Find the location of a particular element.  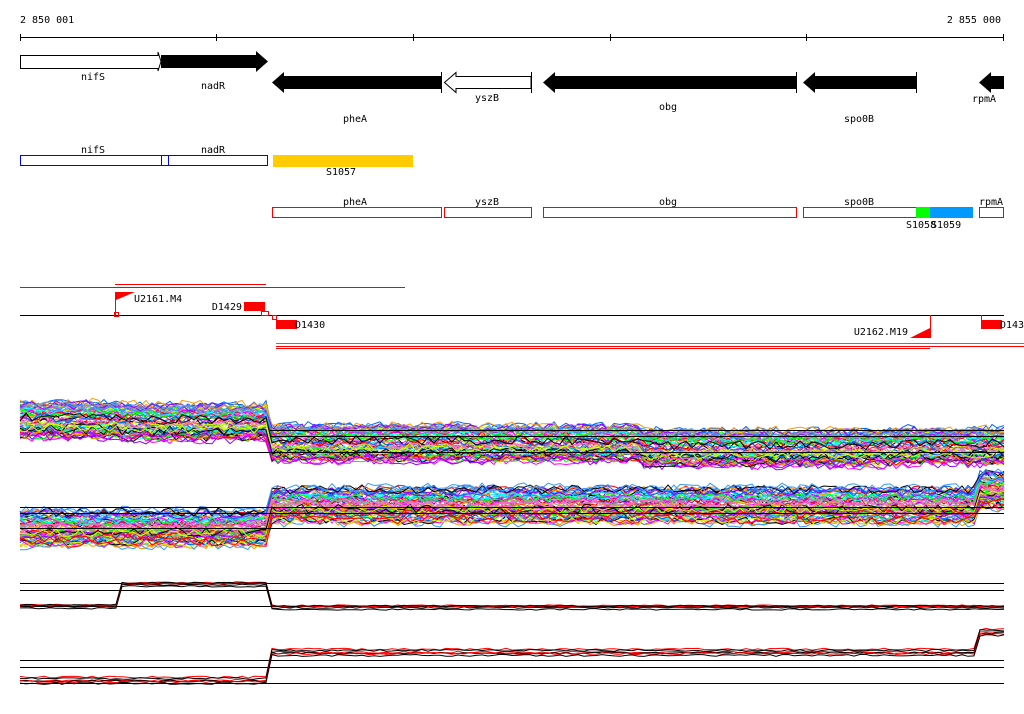

terminator-D143: D143 is located at coordinates (1002, 323).